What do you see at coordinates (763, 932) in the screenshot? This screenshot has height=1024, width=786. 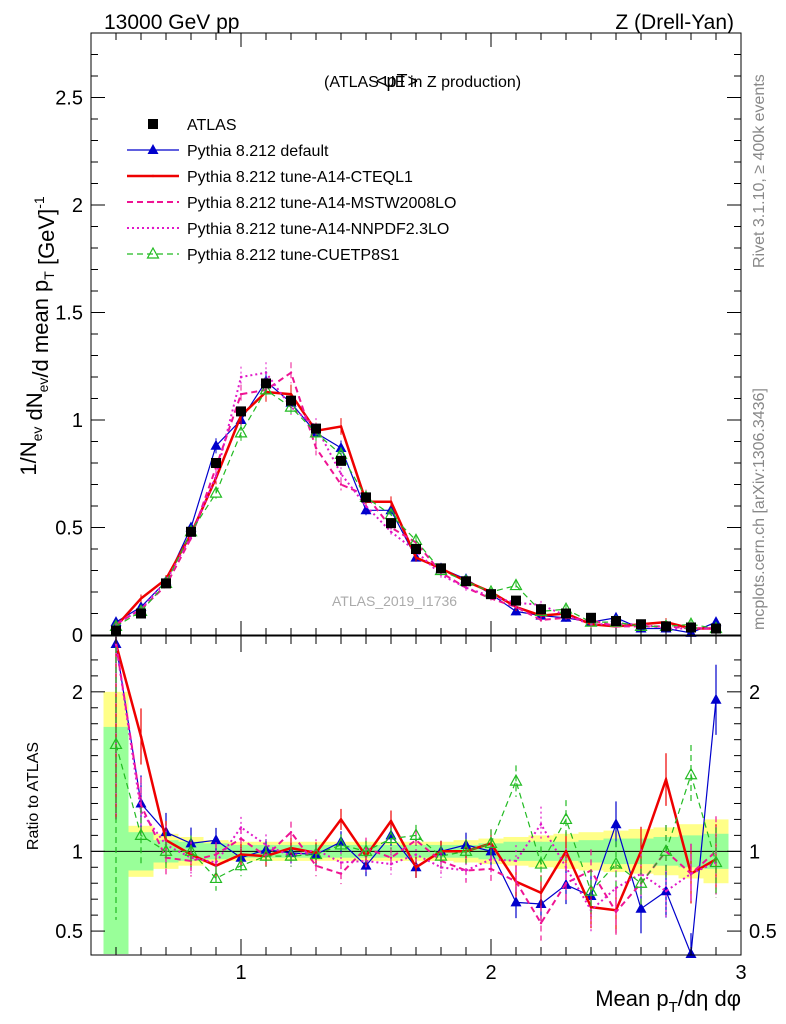 I see `ratio-ytick-label-right: 0.5` at bounding box center [763, 932].